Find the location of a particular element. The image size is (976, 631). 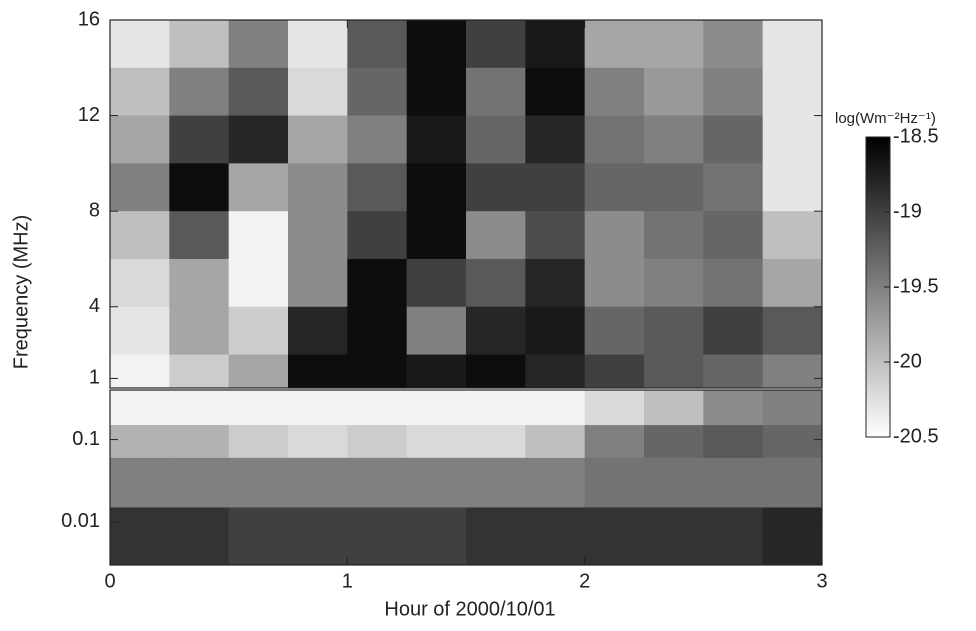

colorbar-tick-label: -19 is located at coordinates (907, 211).